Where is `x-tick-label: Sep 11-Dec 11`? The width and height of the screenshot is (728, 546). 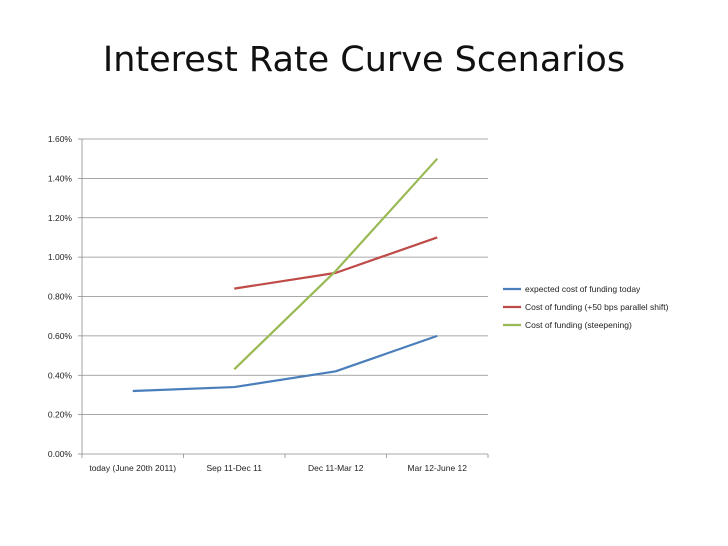
x-tick-label: Sep 11-Dec 11 is located at coordinates (235, 468).